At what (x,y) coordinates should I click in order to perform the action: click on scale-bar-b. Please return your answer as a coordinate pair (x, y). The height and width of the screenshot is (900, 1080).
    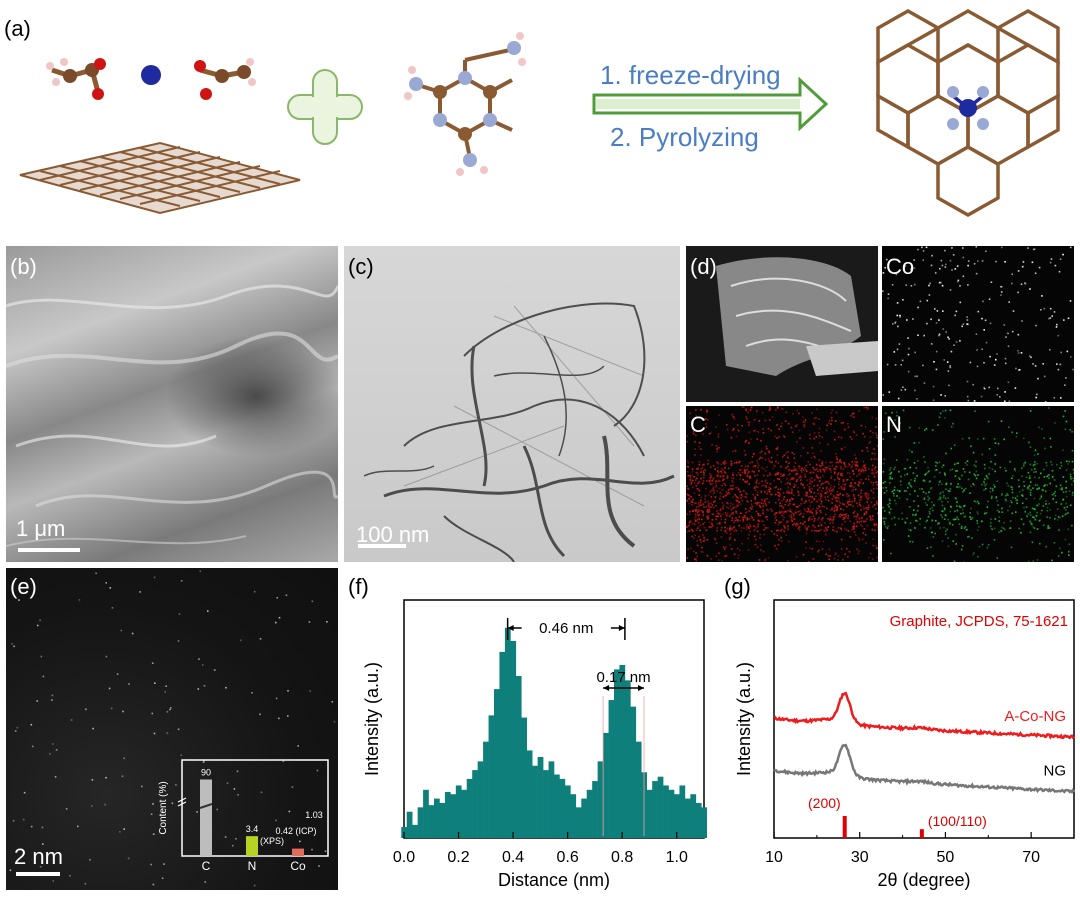
    Looking at the image, I should click on (49, 550).